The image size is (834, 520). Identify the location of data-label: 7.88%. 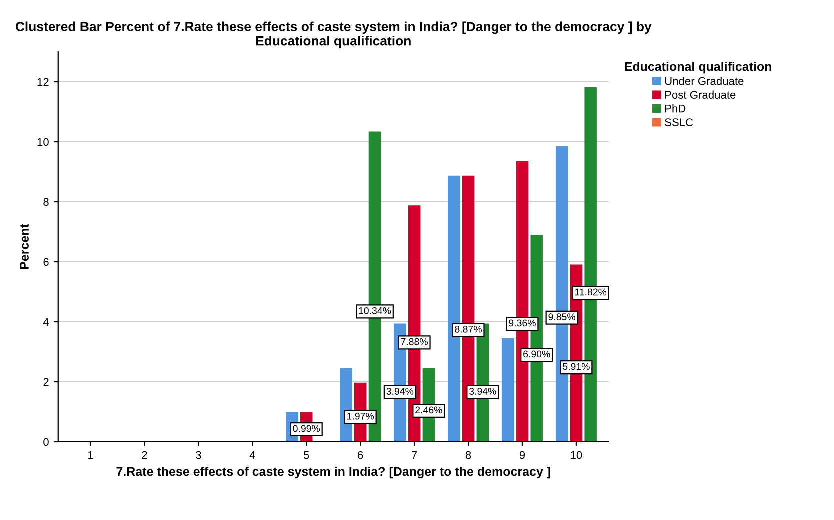
(414, 342).